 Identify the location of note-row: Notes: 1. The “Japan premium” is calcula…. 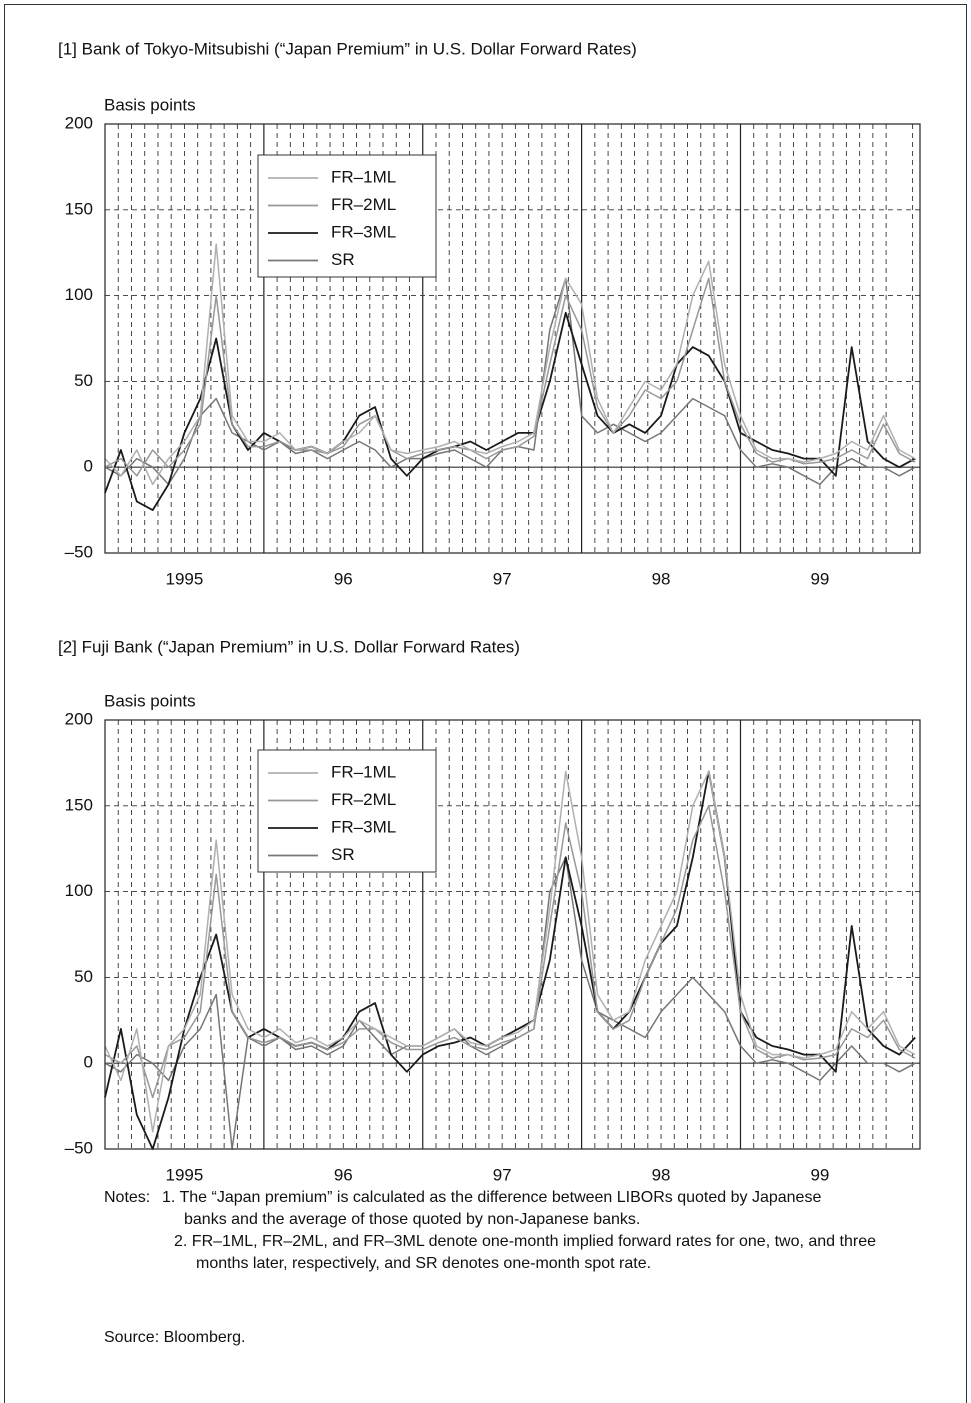
(484, 1209).